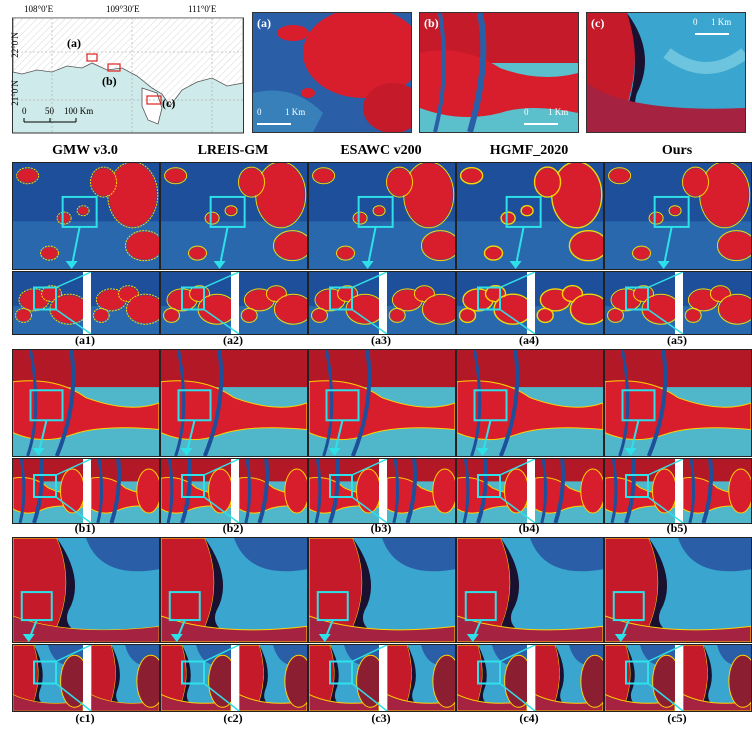 Image resolution: width=752 pixels, height=730 pixels. Describe the element at coordinates (49, 111) in the screenshot. I see `scale-tick: 50` at that location.